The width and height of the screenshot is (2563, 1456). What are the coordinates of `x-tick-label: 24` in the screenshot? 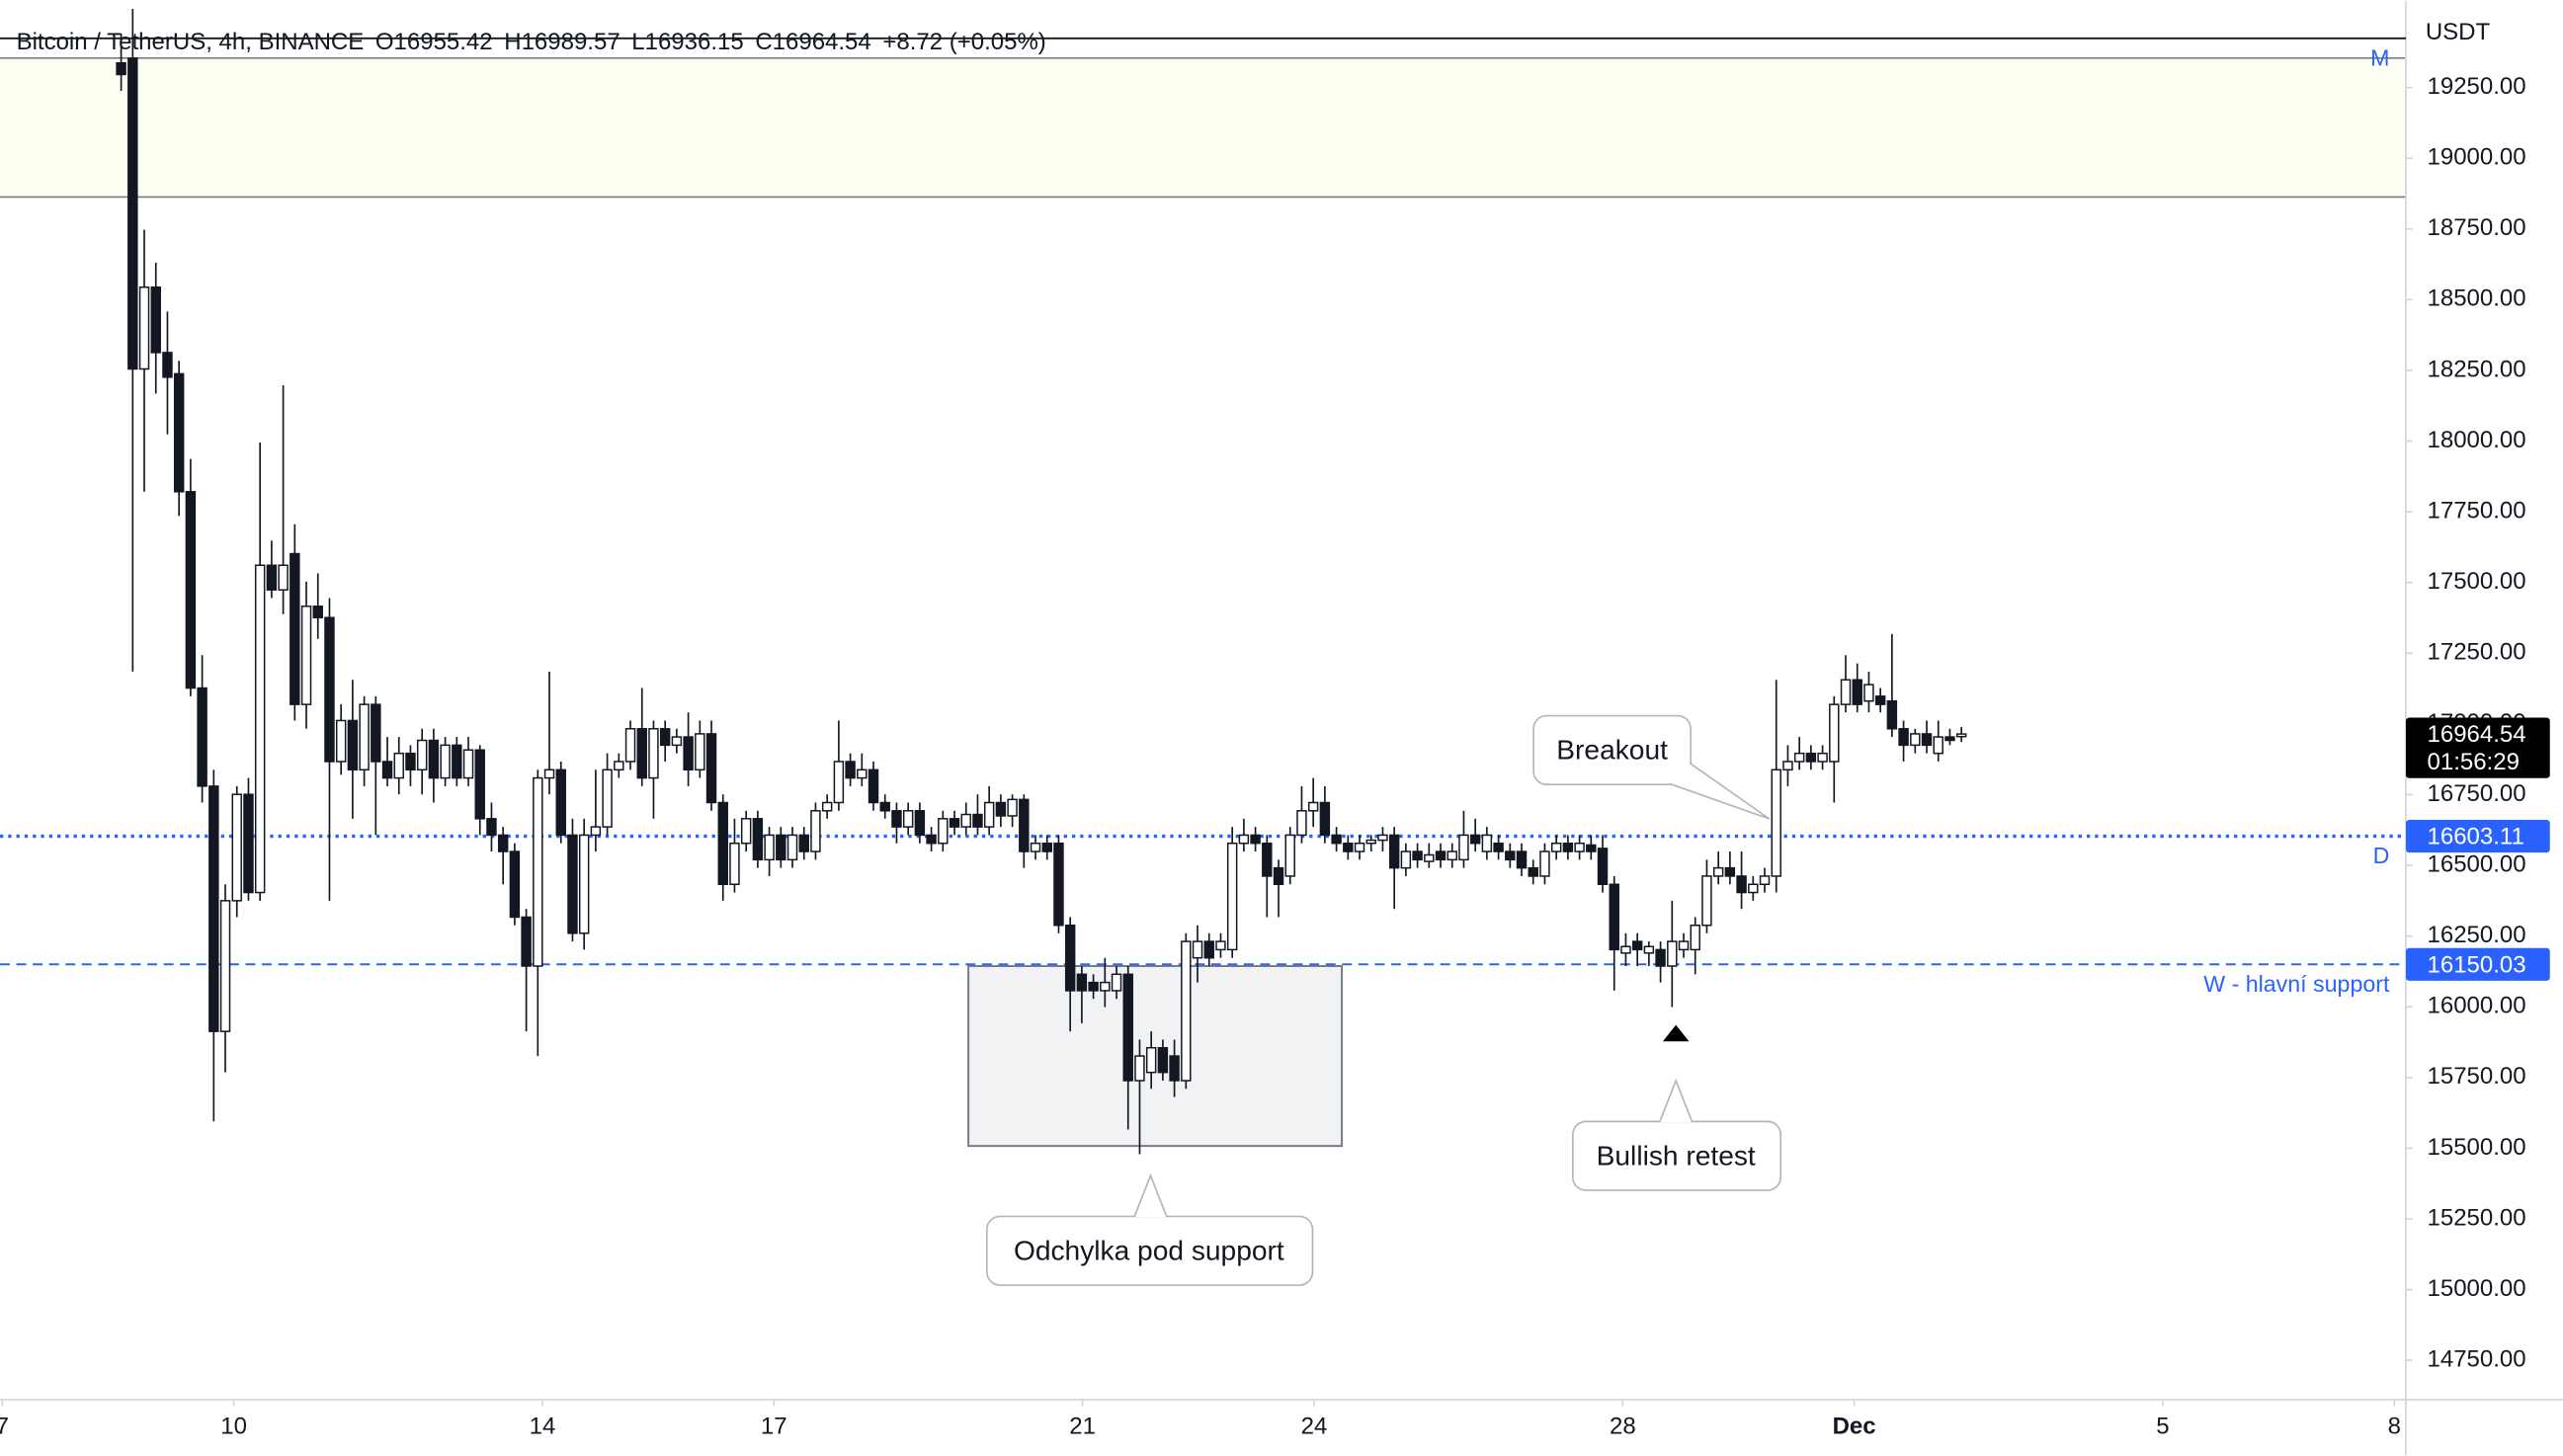 It's located at (1314, 1426).